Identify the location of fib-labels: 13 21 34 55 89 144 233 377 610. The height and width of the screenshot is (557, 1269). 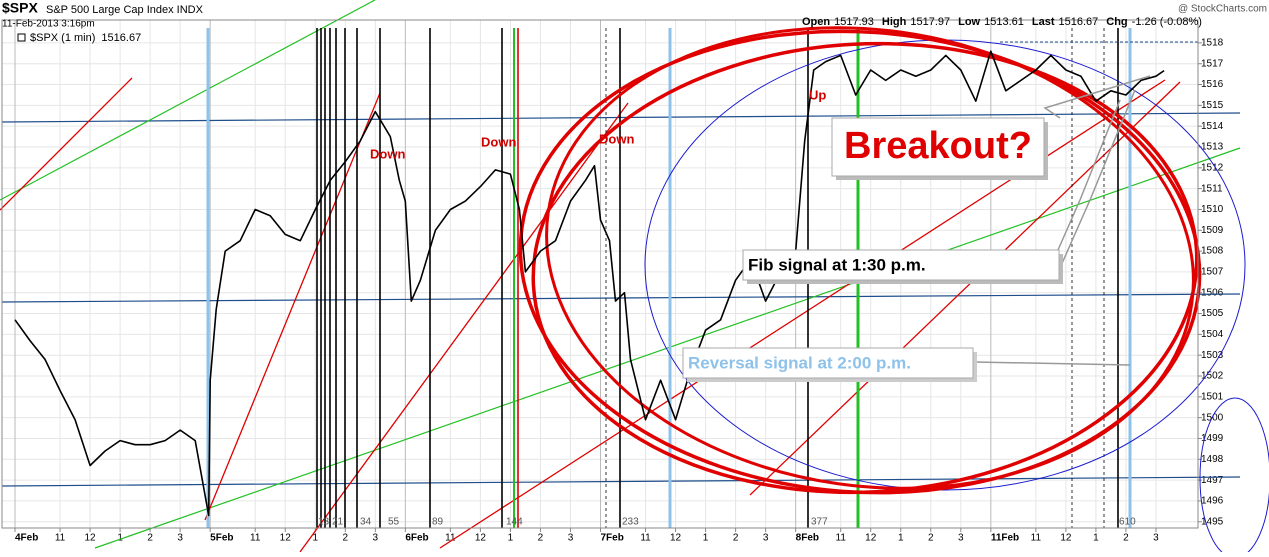
(727, 522).